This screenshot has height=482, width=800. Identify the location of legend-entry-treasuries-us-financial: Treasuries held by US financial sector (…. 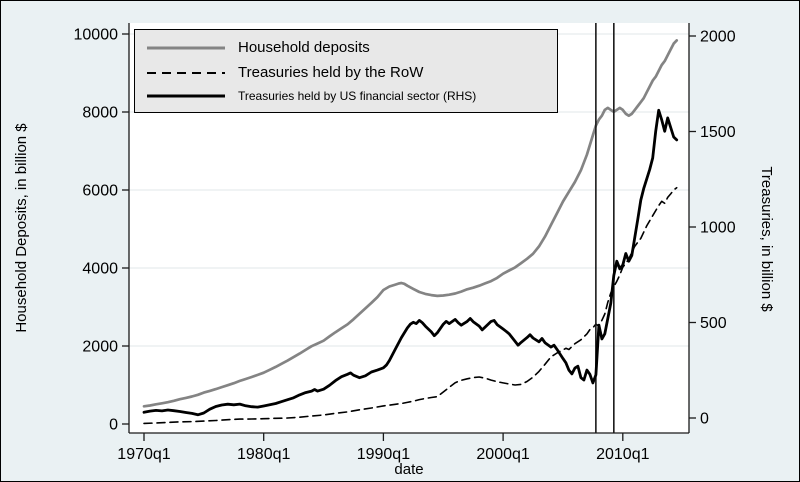
(352, 96).